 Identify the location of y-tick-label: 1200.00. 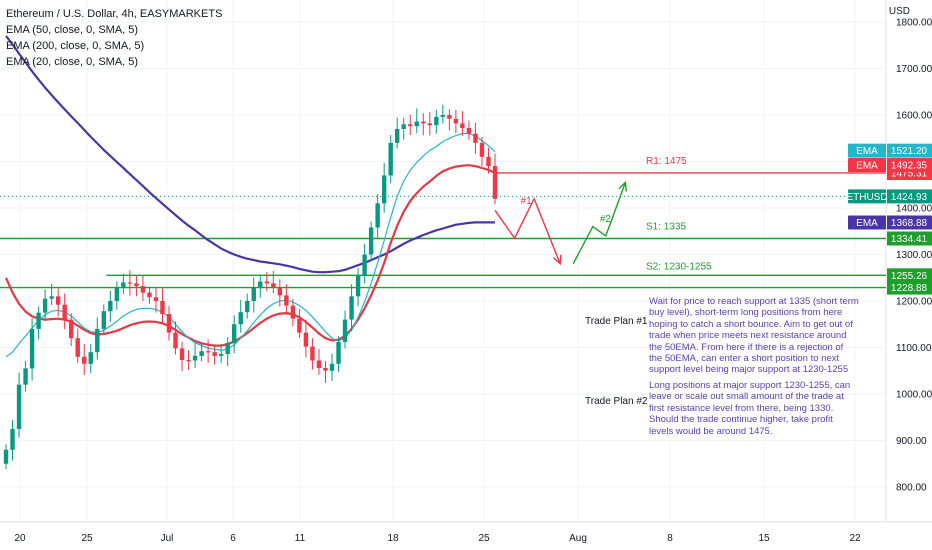
(914, 302).